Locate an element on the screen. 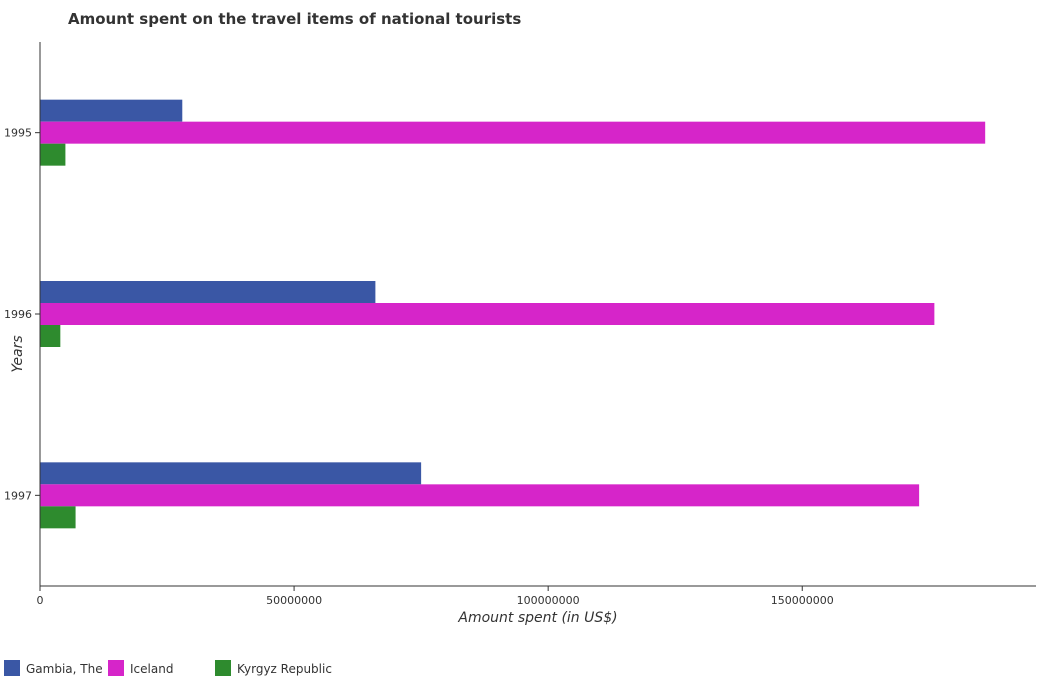  y-axis-label: Years is located at coordinates (18, 353).